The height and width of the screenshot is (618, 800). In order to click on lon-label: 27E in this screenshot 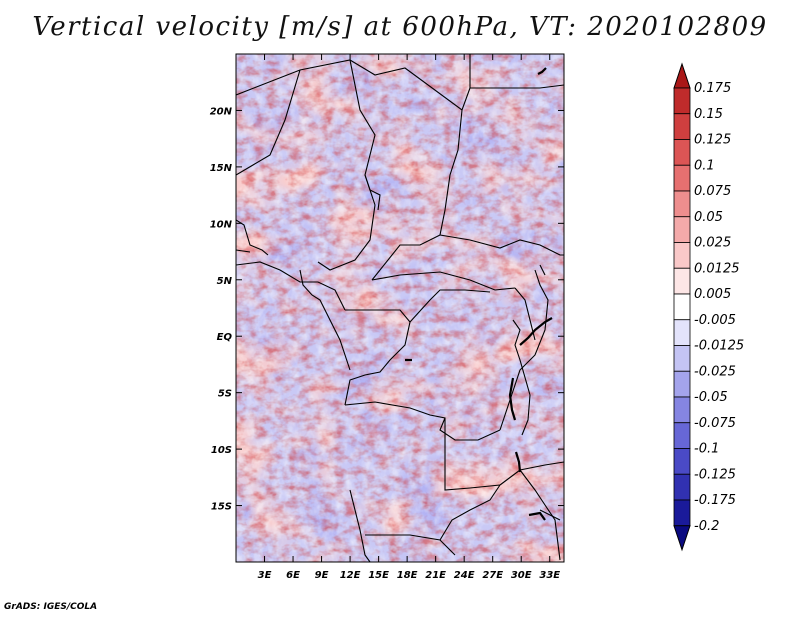, I will do `click(492, 575)`.